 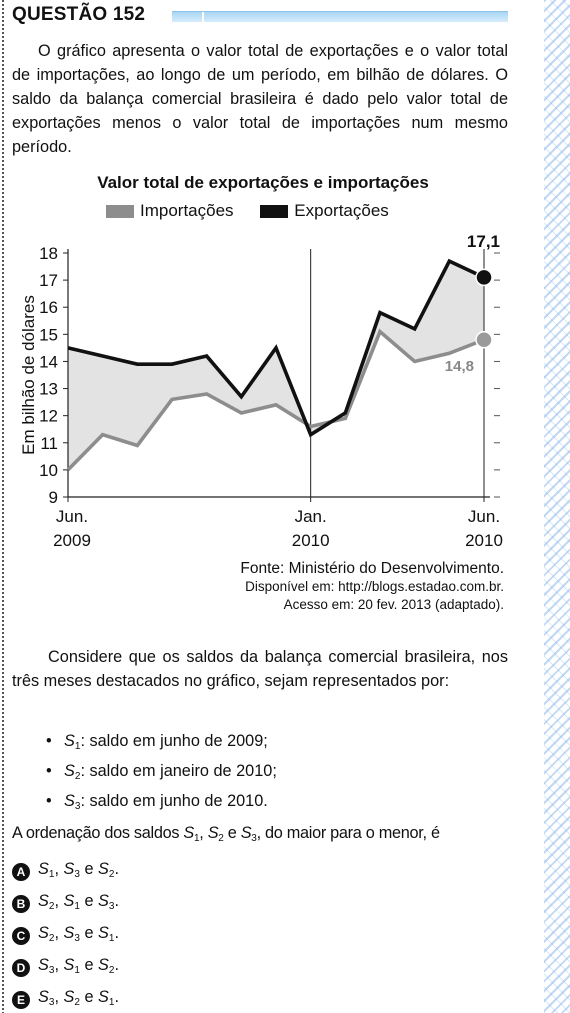 I want to click on data-label-exportacoes: 17,1, so click(x=483, y=241).